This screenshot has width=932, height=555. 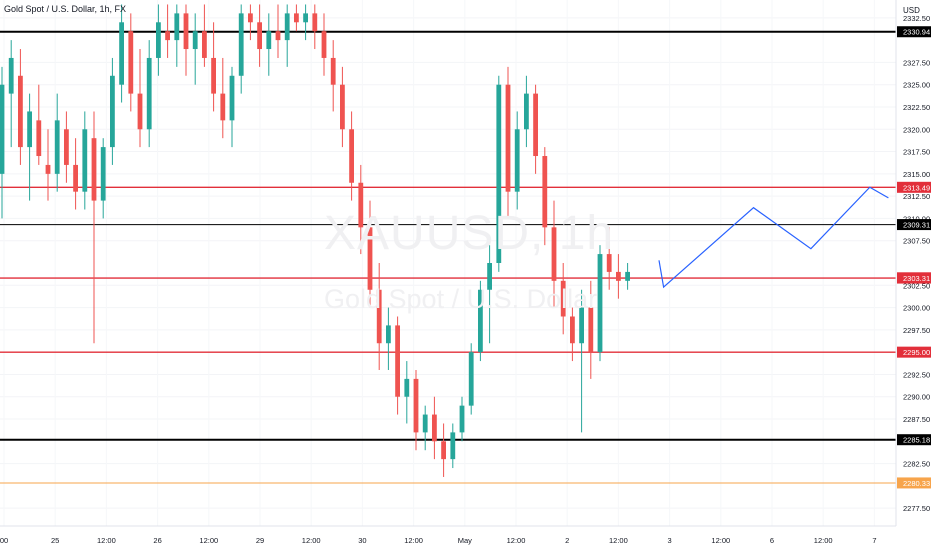 What do you see at coordinates (4, 540) in the screenshot?
I see `time-tick-label: 00` at bounding box center [4, 540].